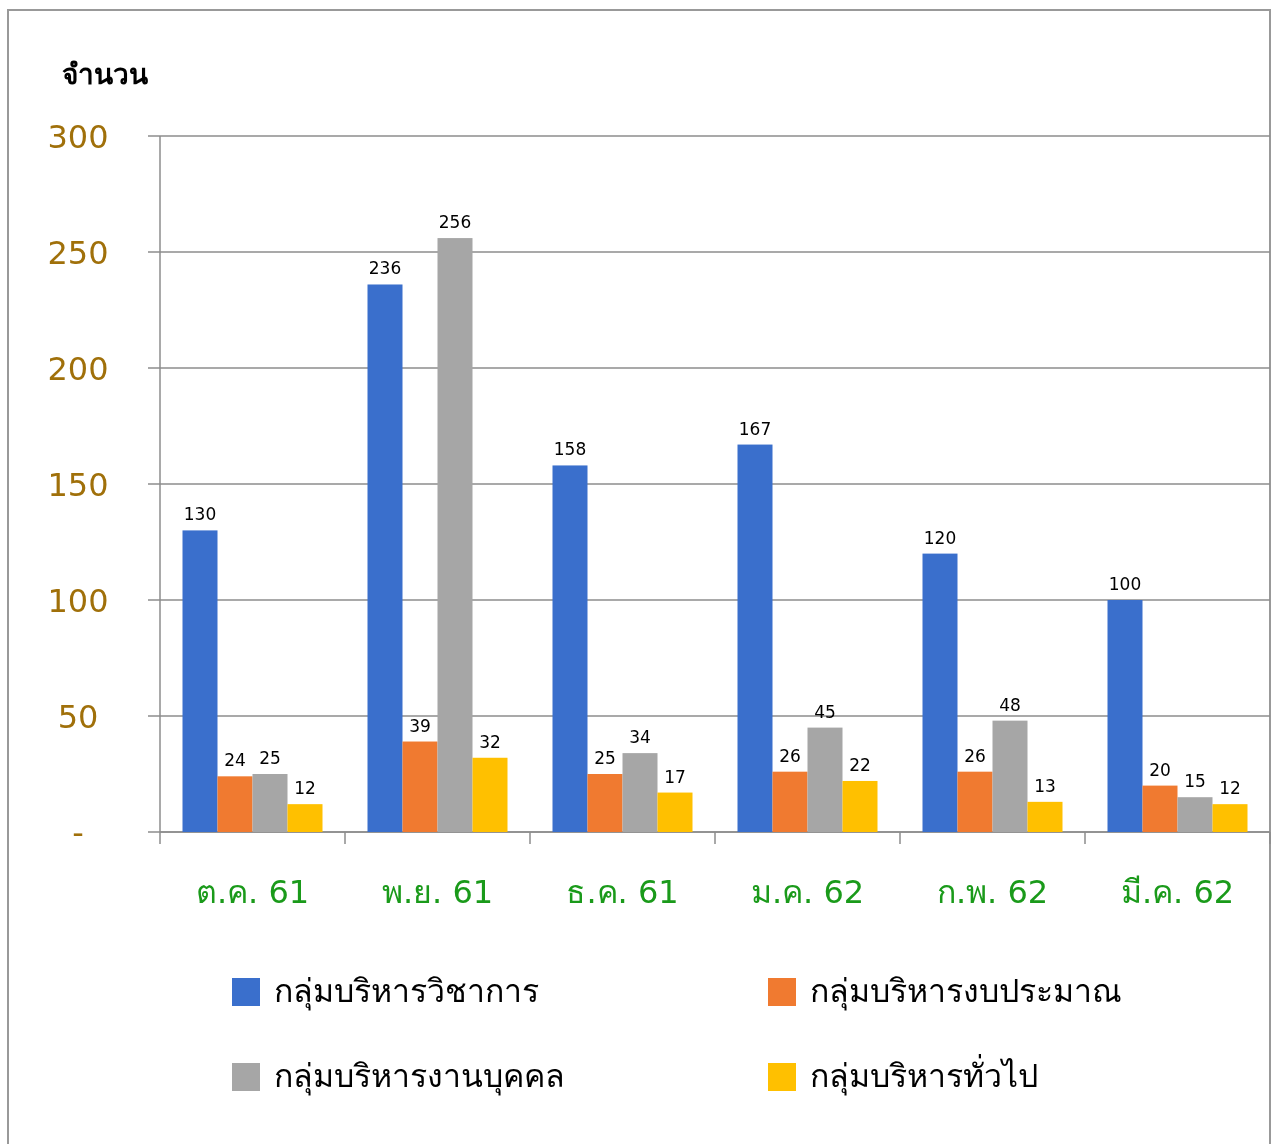 The width and height of the screenshot is (1274, 1144). Describe the element at coordinates (1177, 892) in the screenshot. I see `x-tick-label: มี.ค. 62` at that location.